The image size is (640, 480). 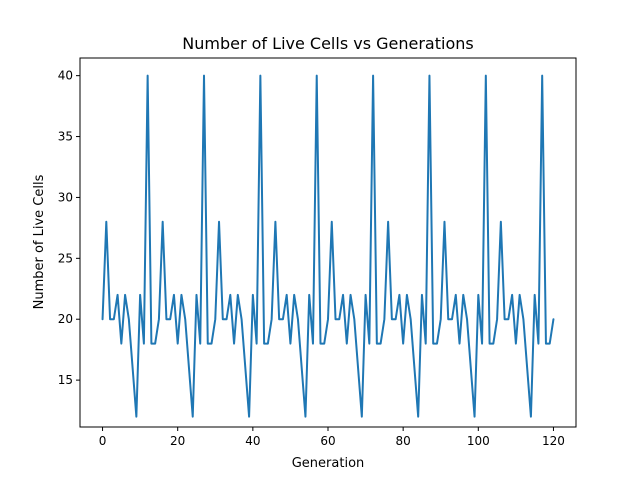 What do you see at coordinates (252, 441) in the screenshot?
I see `x-tick-label: 40` at bounding box center [252, 441].